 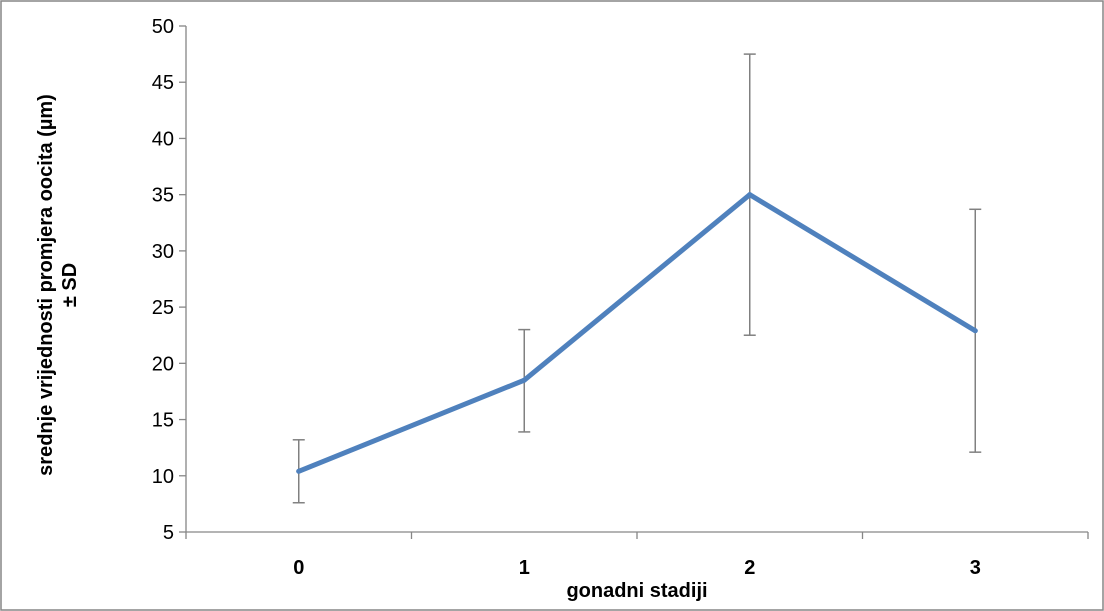 I want to click on y-tick-label: 30, so click(x=163, y=252).